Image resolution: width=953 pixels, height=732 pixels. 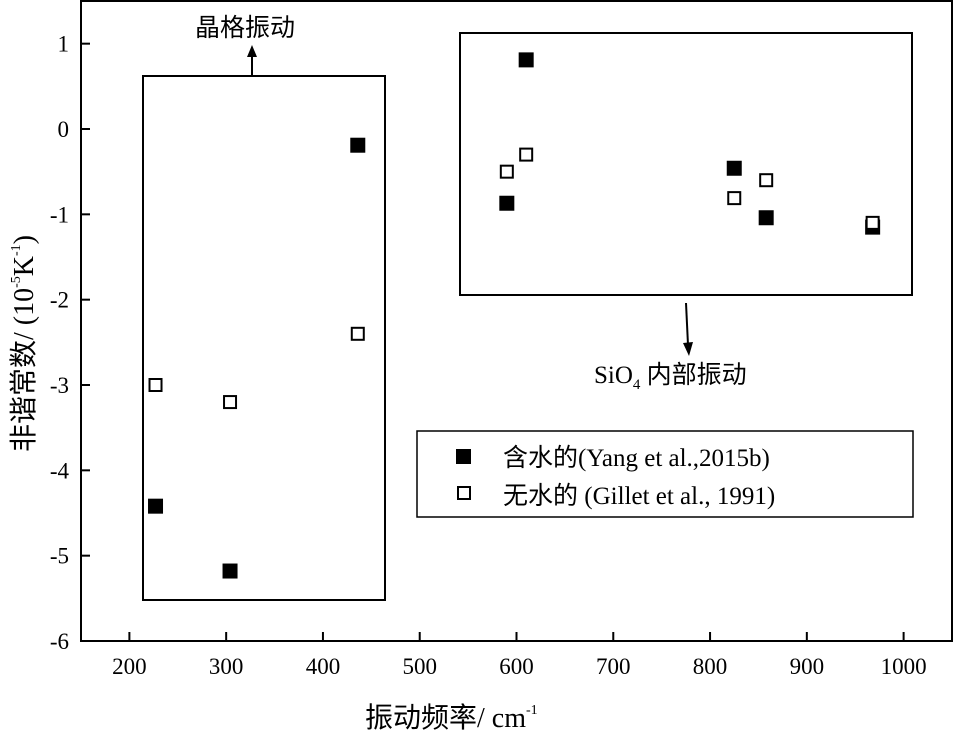 I want to click on legend-box, so click(x=665, y=474).